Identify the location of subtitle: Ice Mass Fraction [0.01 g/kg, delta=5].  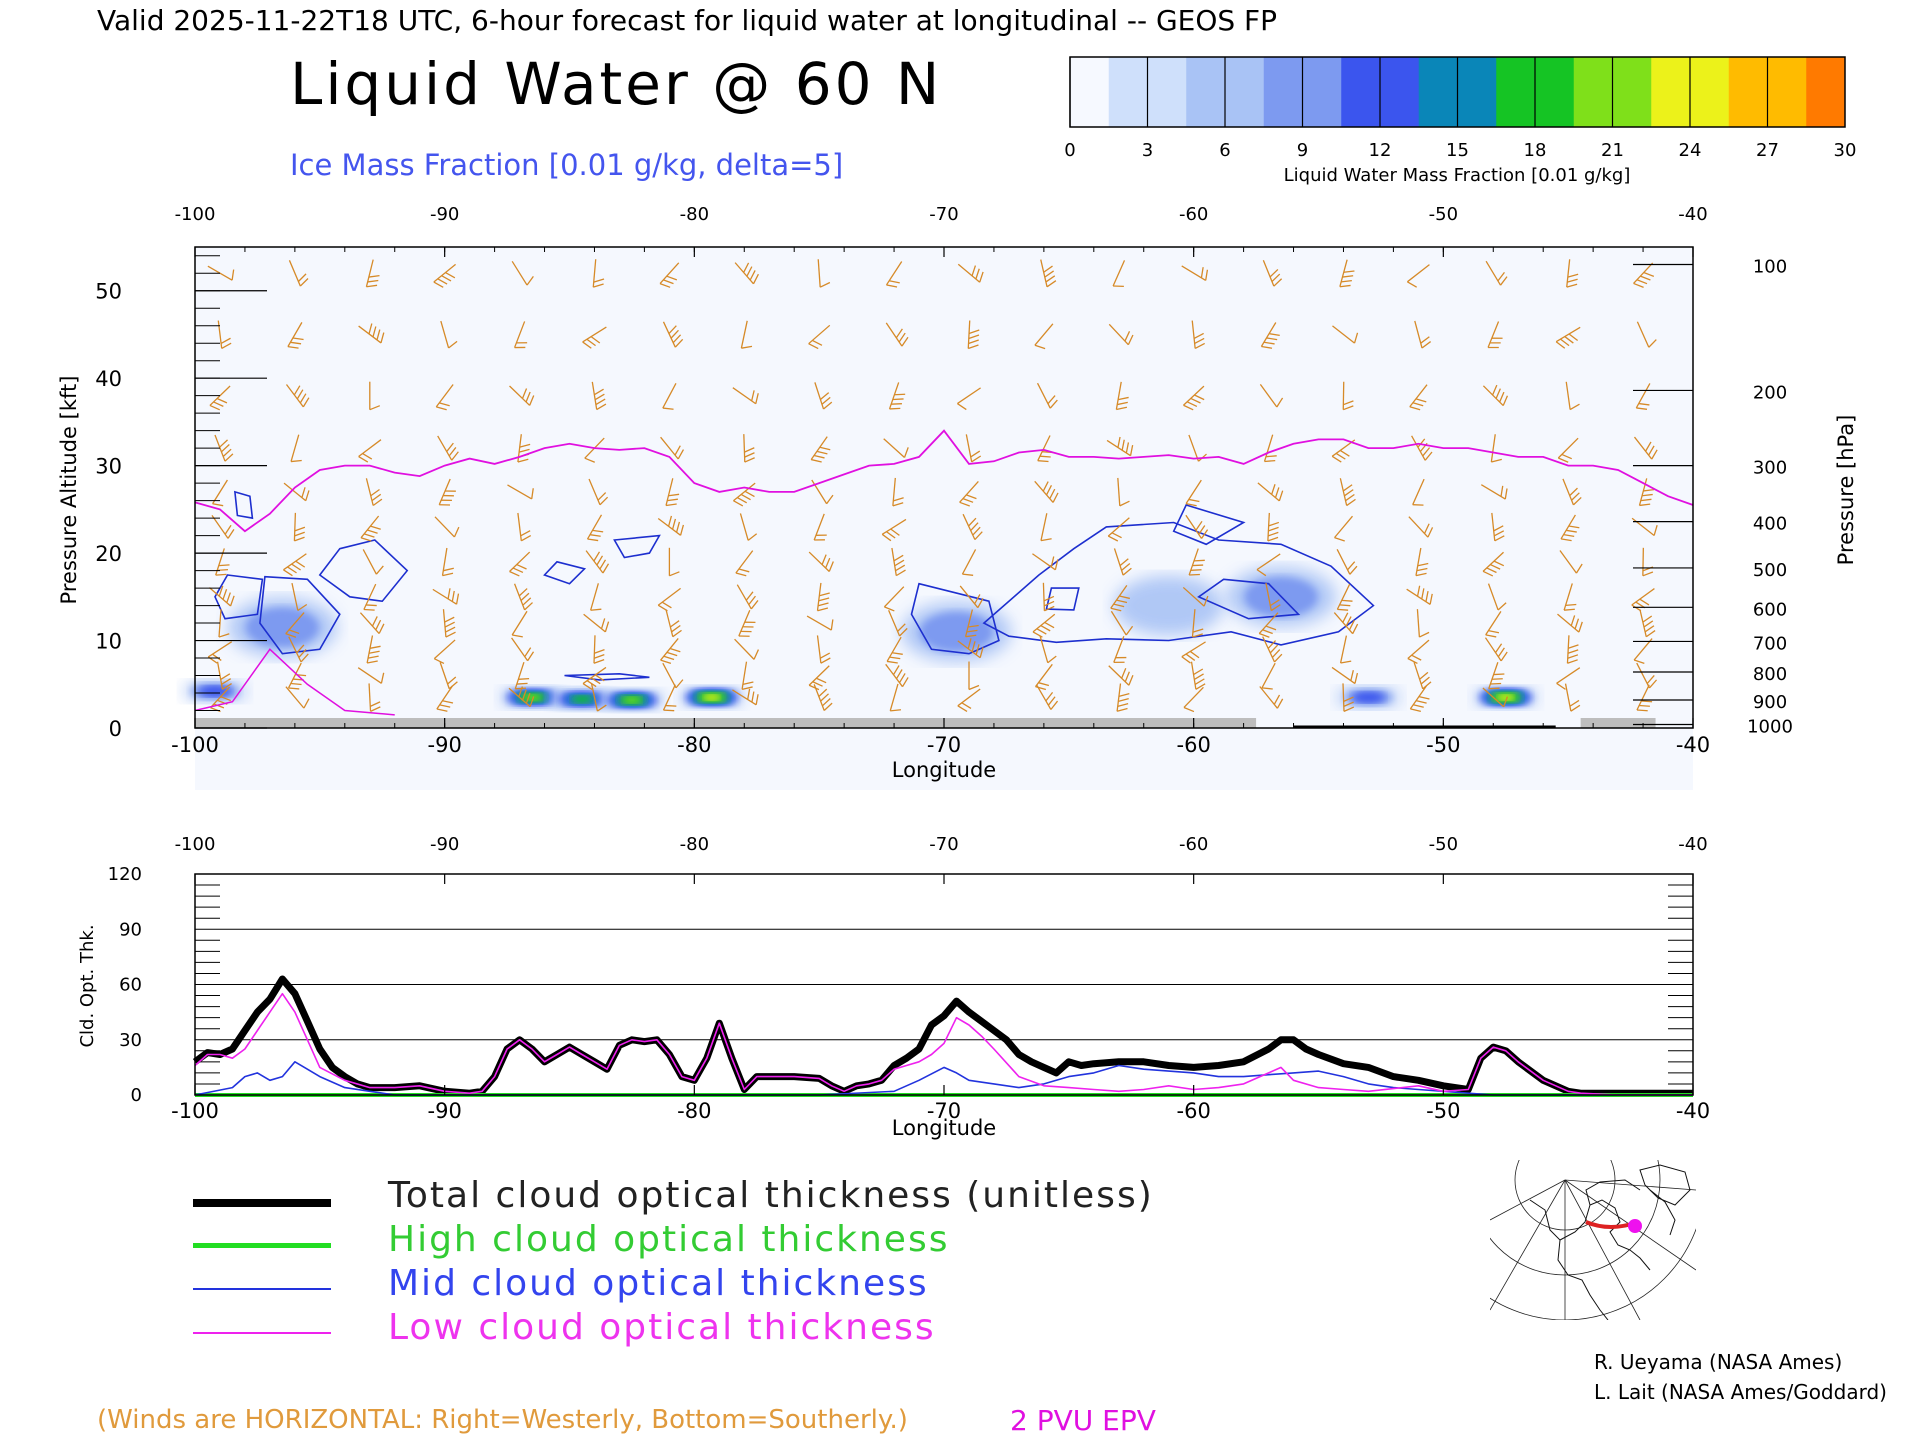
(567, 165).